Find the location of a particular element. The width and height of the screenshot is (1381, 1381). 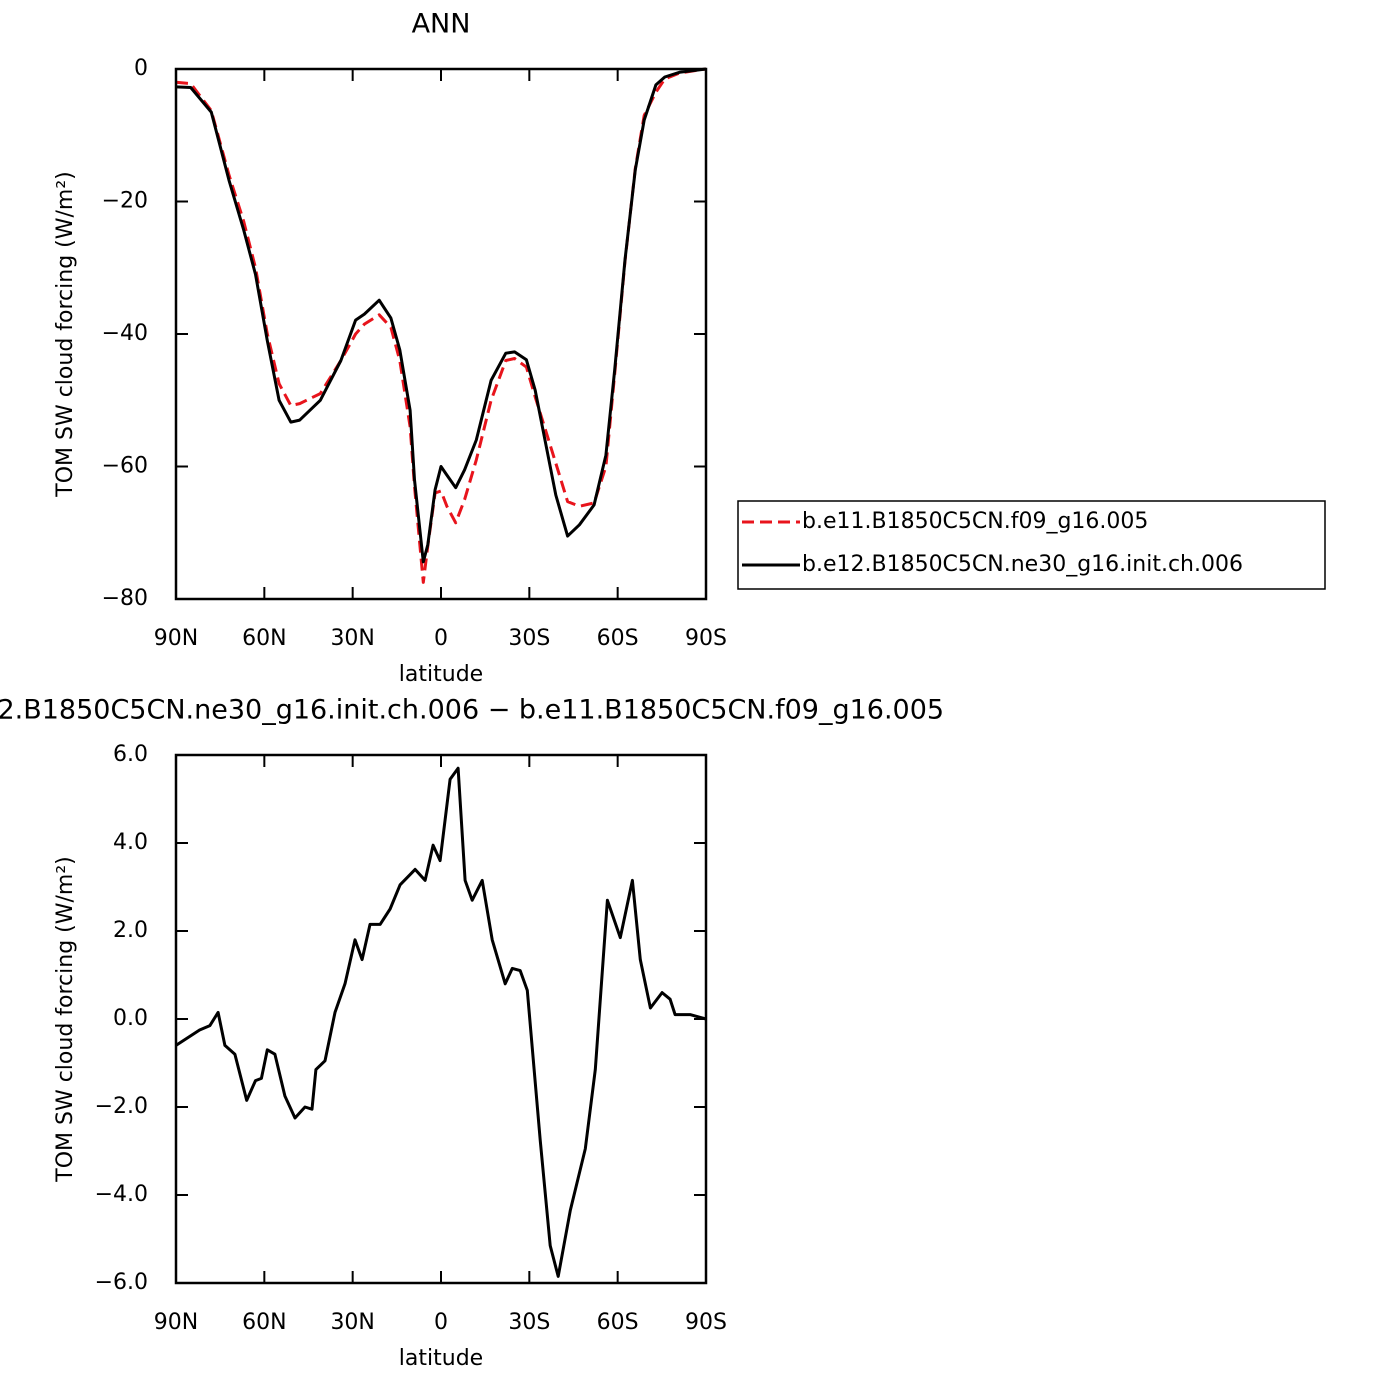

y-tick-label: −80 is located at coordinates (125, 598).